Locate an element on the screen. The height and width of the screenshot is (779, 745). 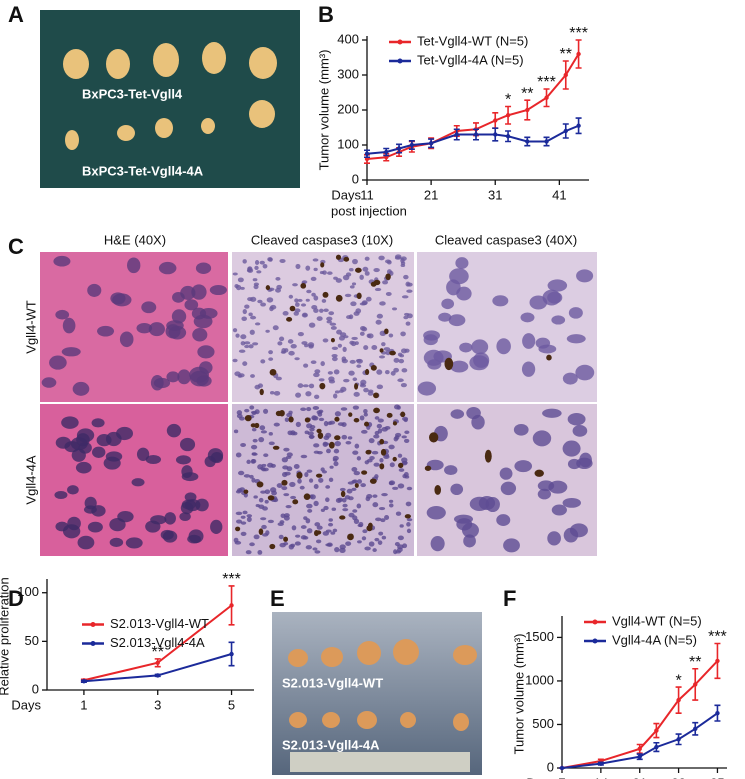
x-tick-label: 11 is located at coordinates (367, 194).